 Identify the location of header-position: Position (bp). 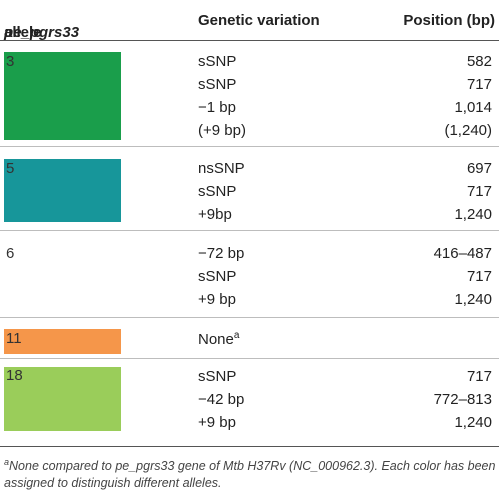
(449, 20).